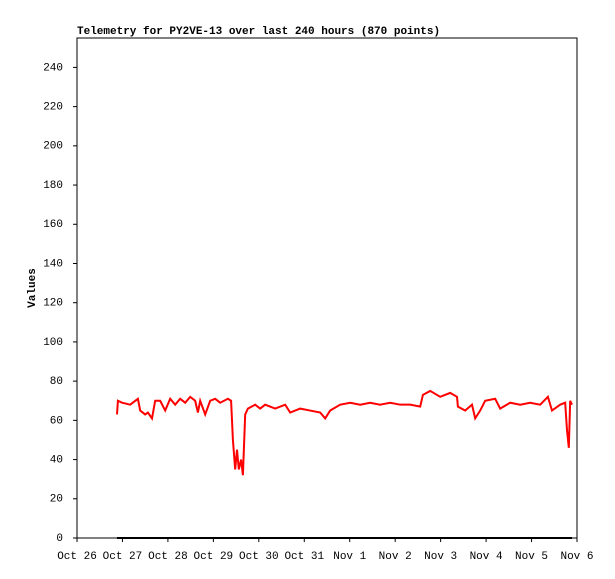 The width and height of the screenshot is (615, 579). Describe the element at coordinates (56, 421) in the screenshot. I see `y-tick-label: 60` at that location.